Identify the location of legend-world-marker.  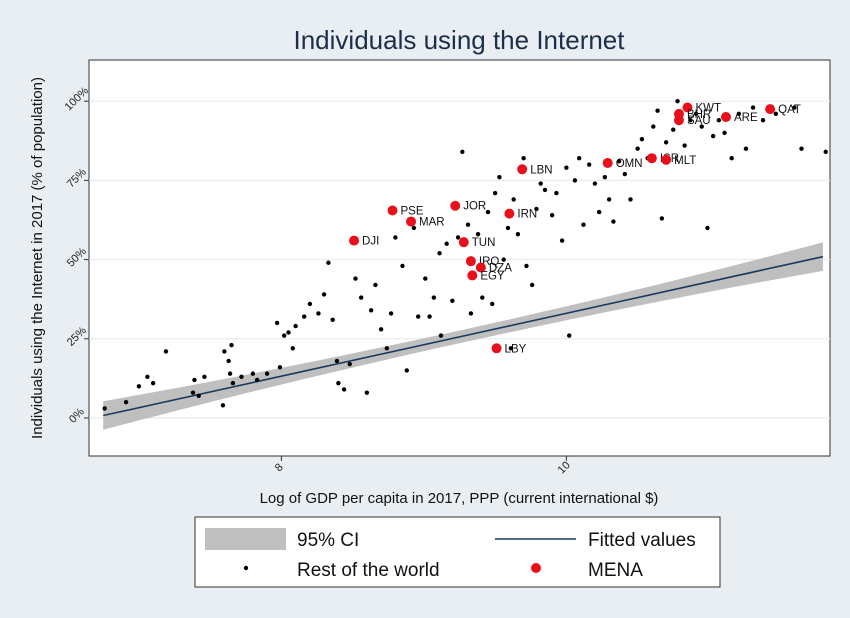
(246, 568).